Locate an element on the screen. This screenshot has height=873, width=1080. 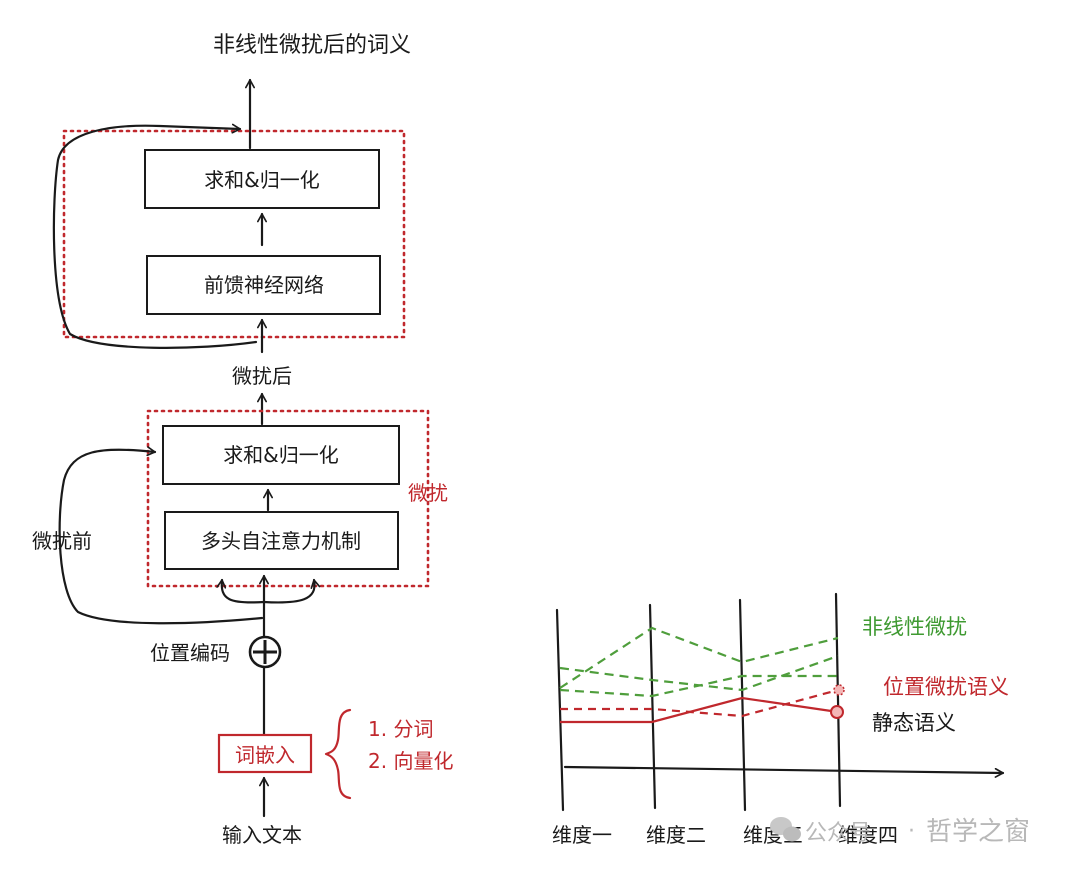
watermark-source: 公众号 is located at coordinates (838, 833).